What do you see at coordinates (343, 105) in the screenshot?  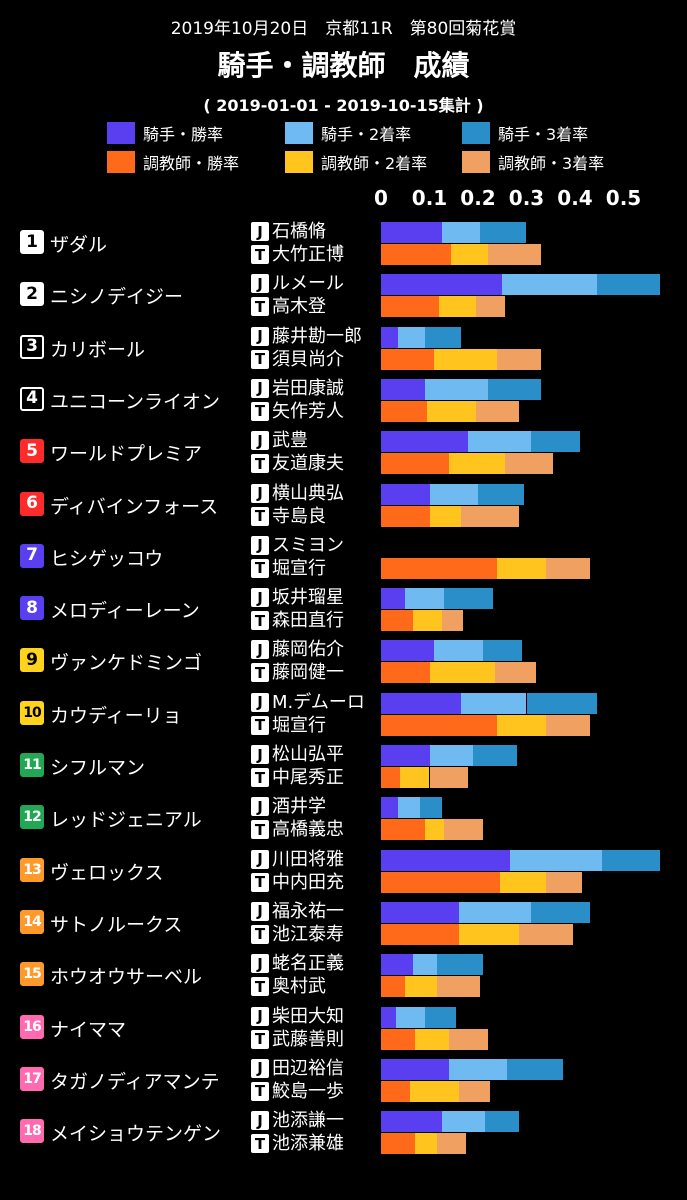 I see `period-subtitle: ( 2019-01-01 - 2019-10-15集計 )` at bounding box center [343, 105].